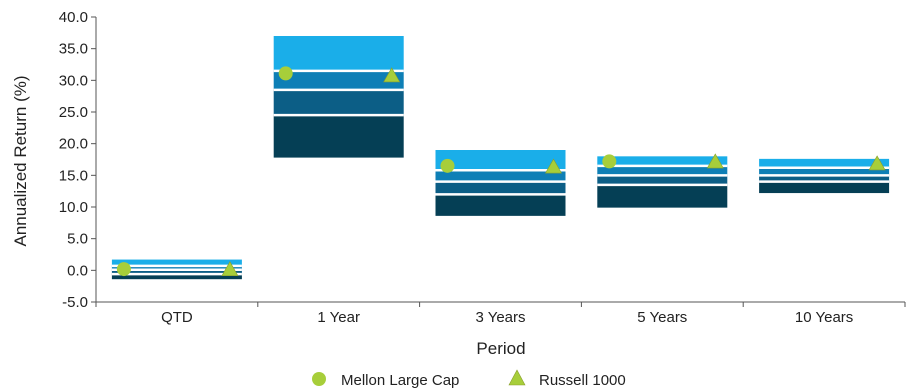 The image size is (909, 391). What do you see at coordinates (123, 269) in the screenshot?
I see `mellon-large-cap-marker-qtd` at bounding box center [123, 269].